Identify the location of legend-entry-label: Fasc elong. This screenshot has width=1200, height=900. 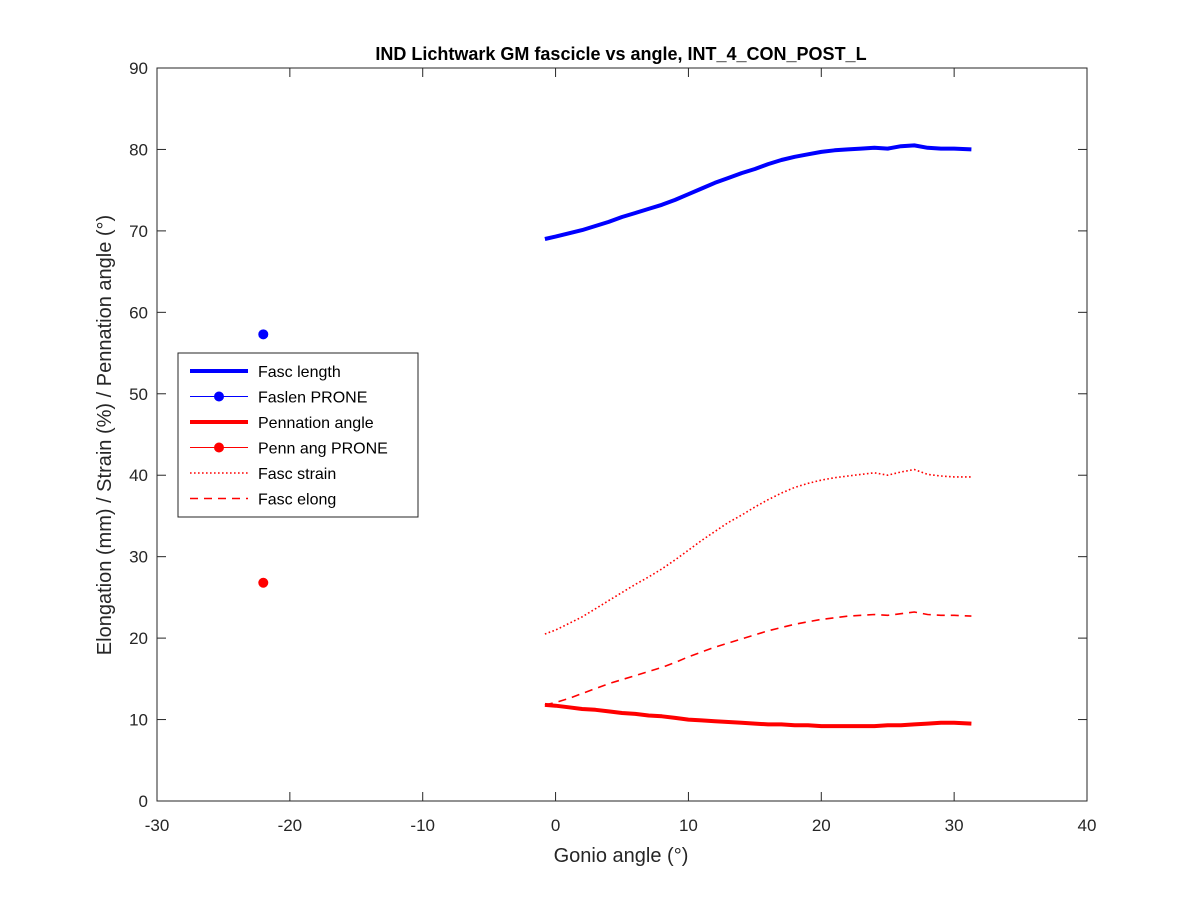
(297, 500).